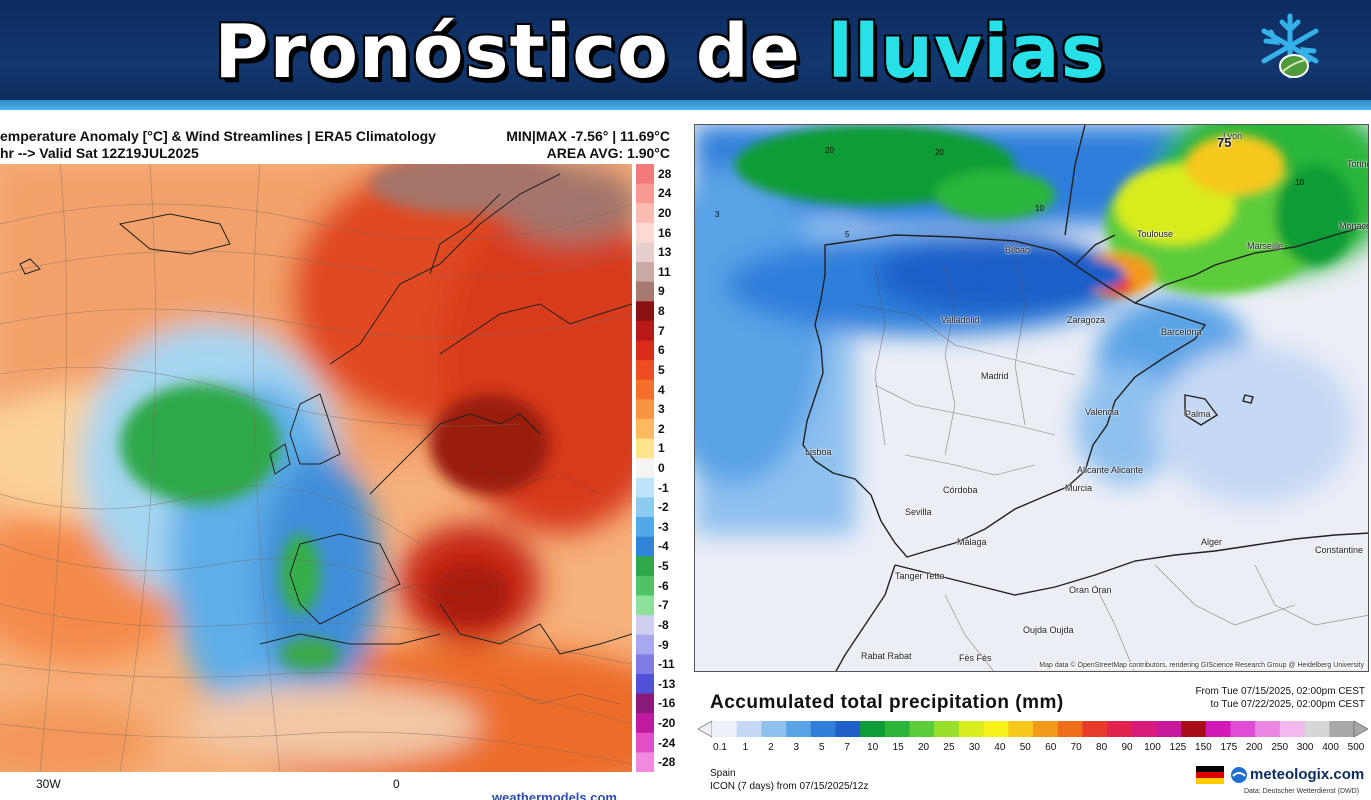 The height and width of the screenshot is (800, 1371). What do you see at coordinates (667, 742) in the screenshot?
I see `colorbar-label: -24` at bounding box center [667, 742].